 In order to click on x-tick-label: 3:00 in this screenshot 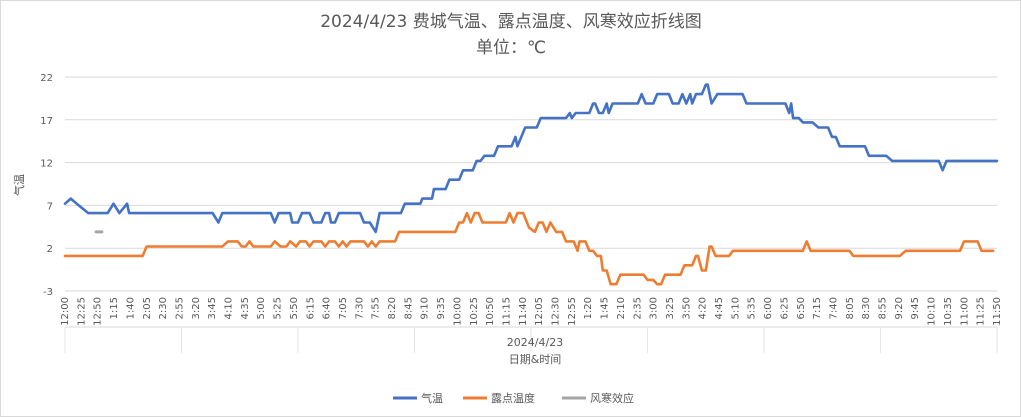, I will do `click(654, 308)`.